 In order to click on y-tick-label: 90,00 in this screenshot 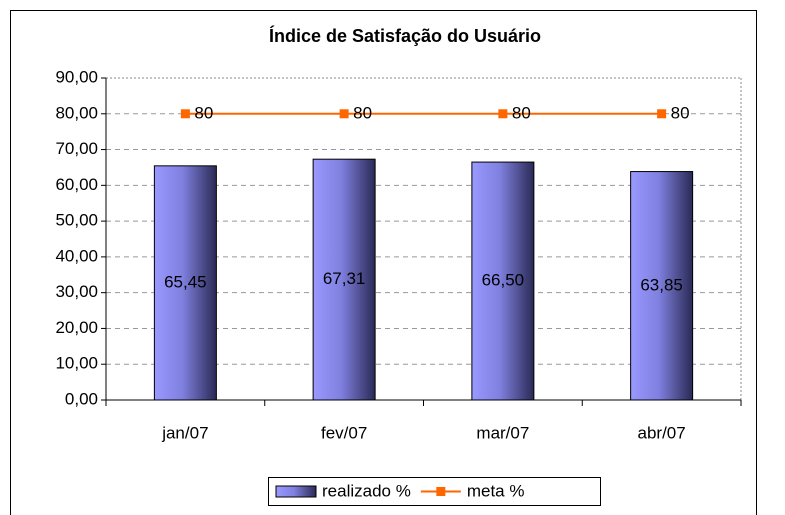, I will do `click(76, 76)`.